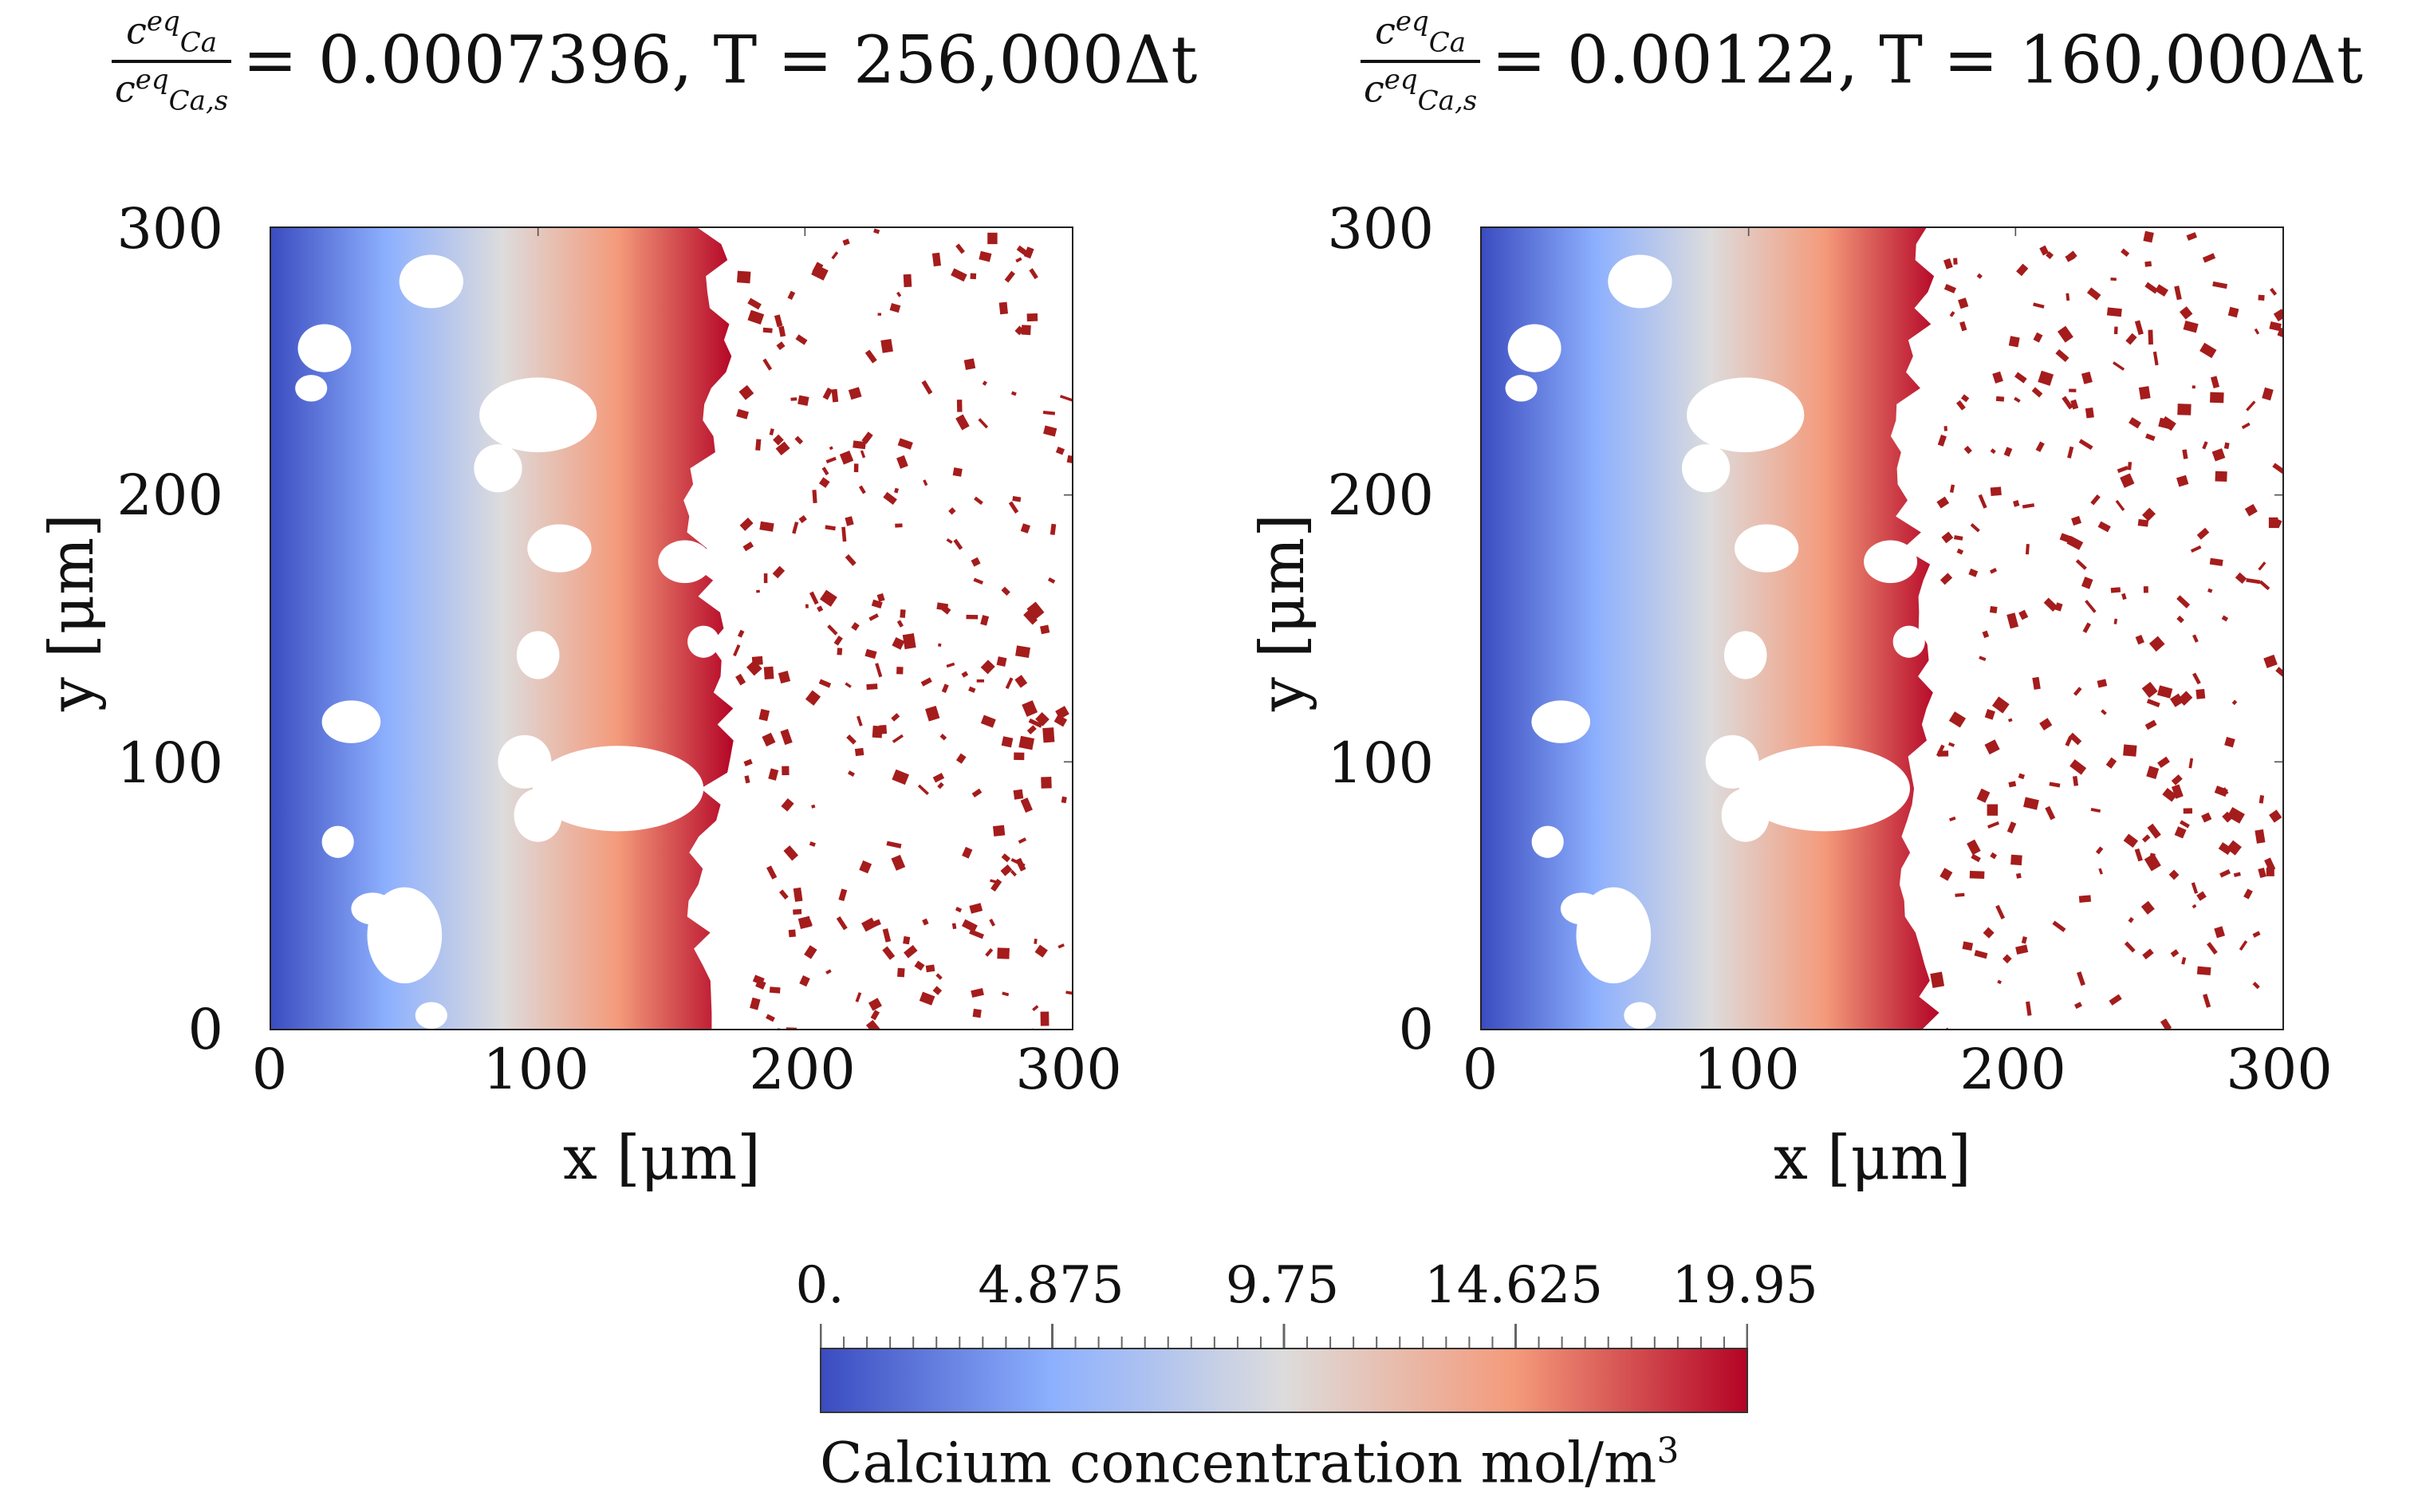 The image size is (2418, 1512). I want to click on left-xlabel: x [μm], so click(662, 1157).